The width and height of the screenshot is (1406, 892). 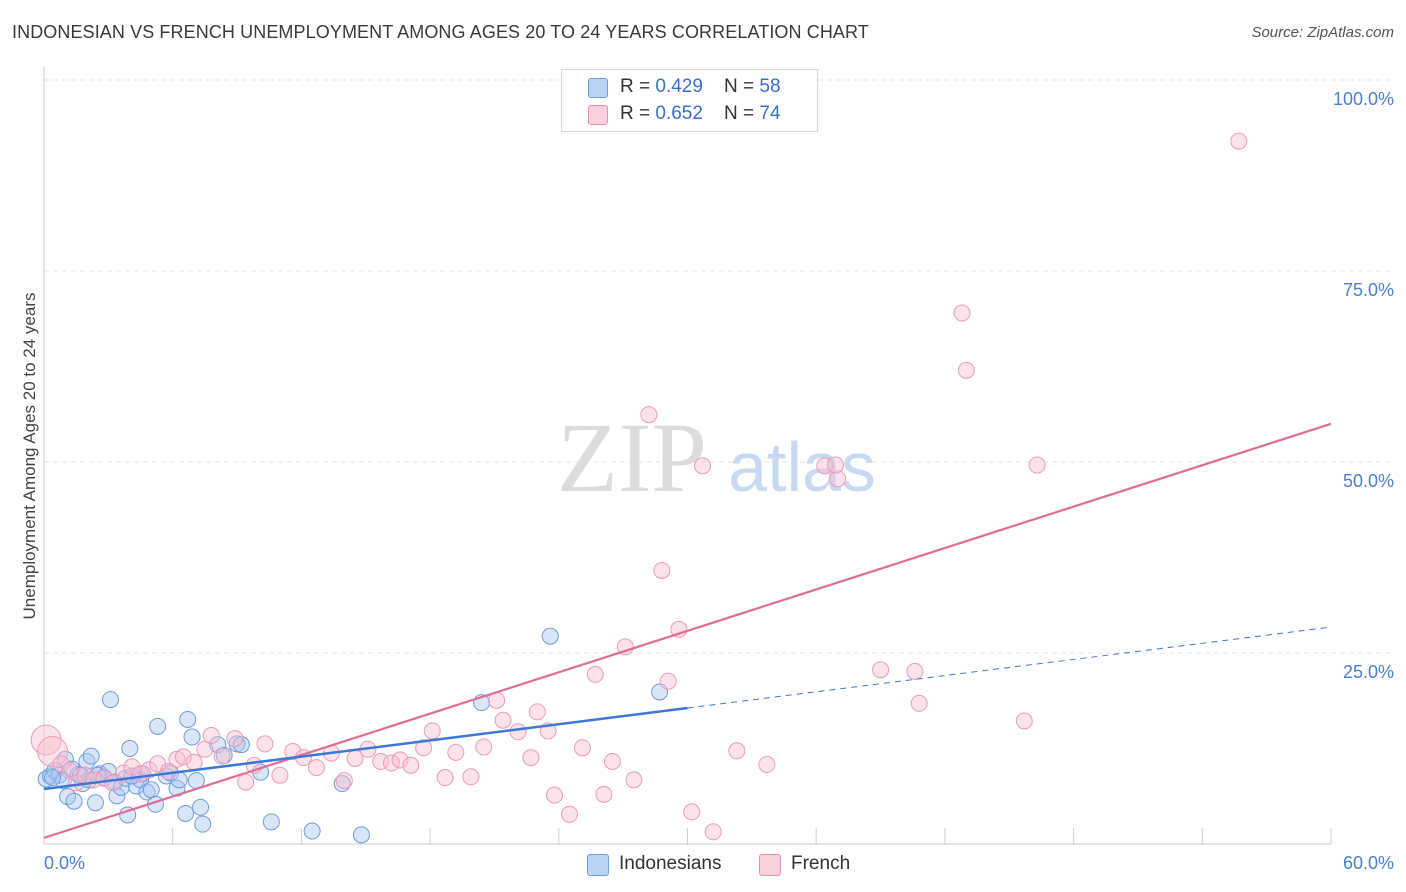 I want to click on indonesians-trend-extension, so click(x=1009, y=667).